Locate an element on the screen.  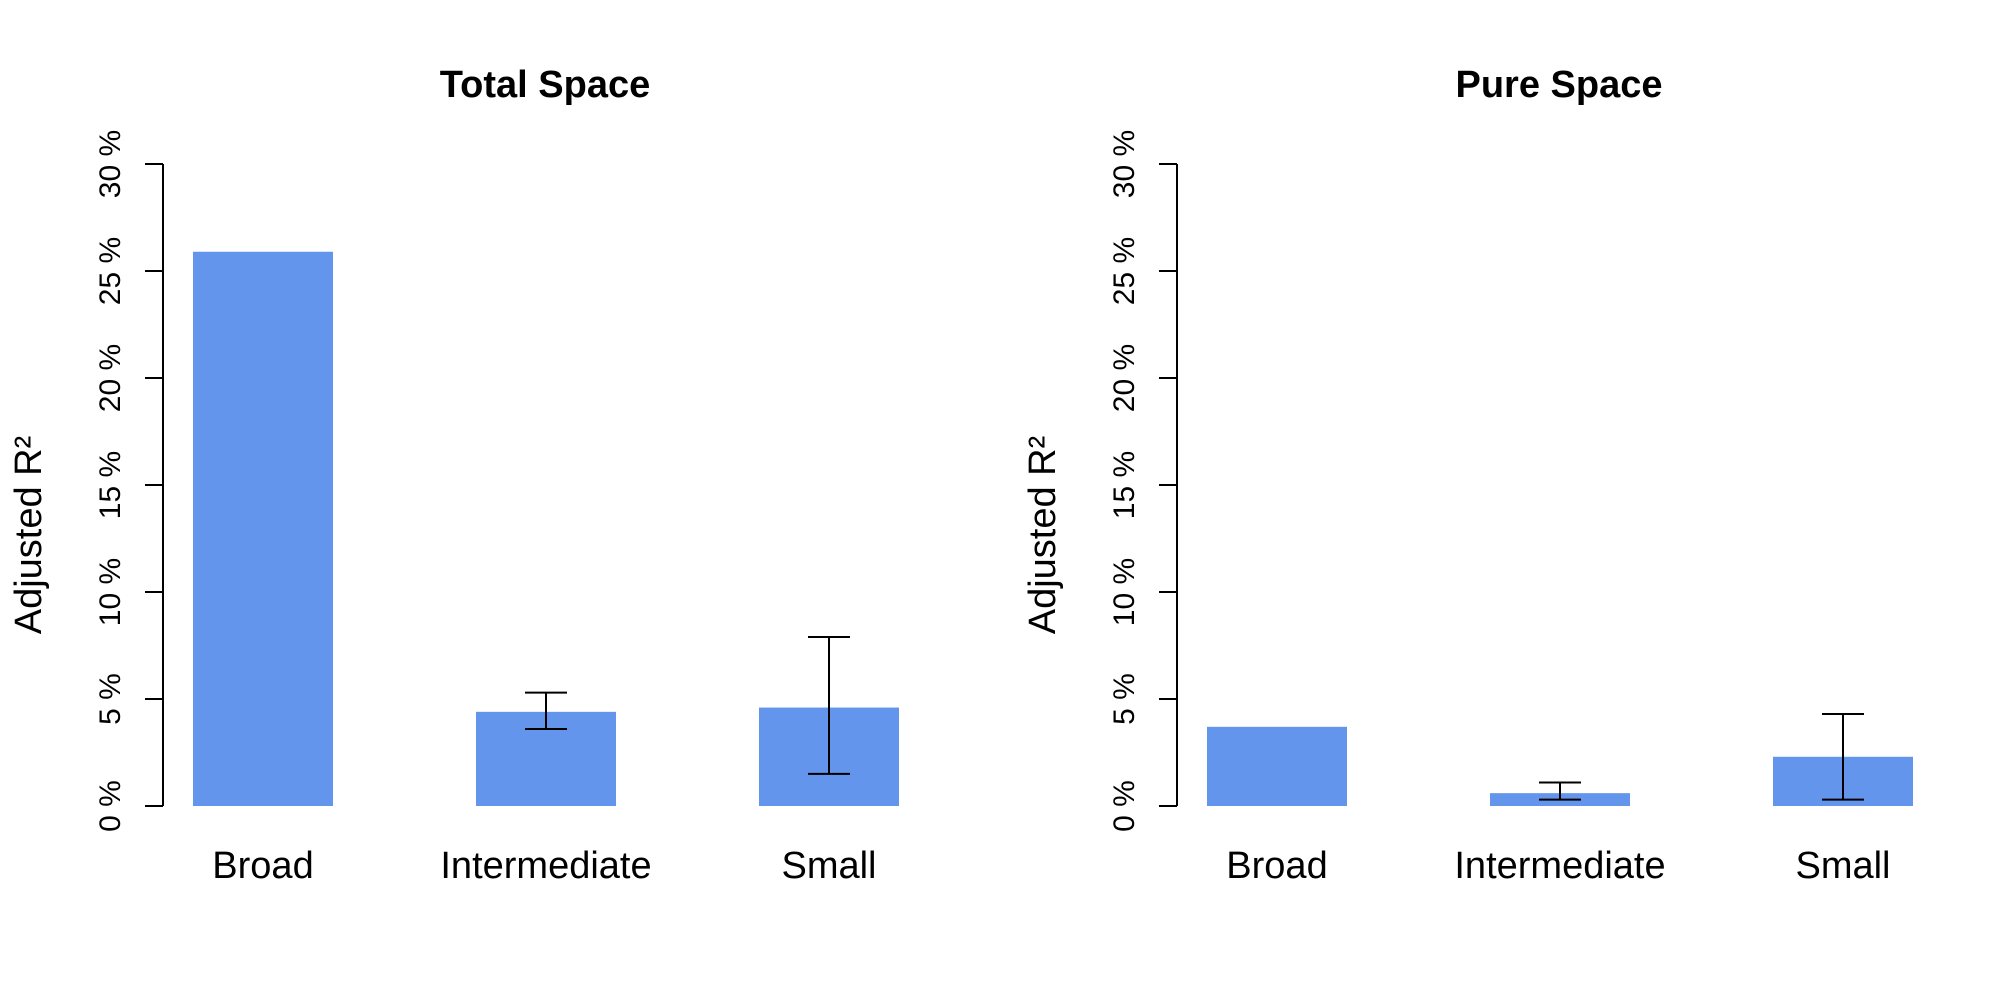
chart-title: Total Space is located at coordinates (545, 85).